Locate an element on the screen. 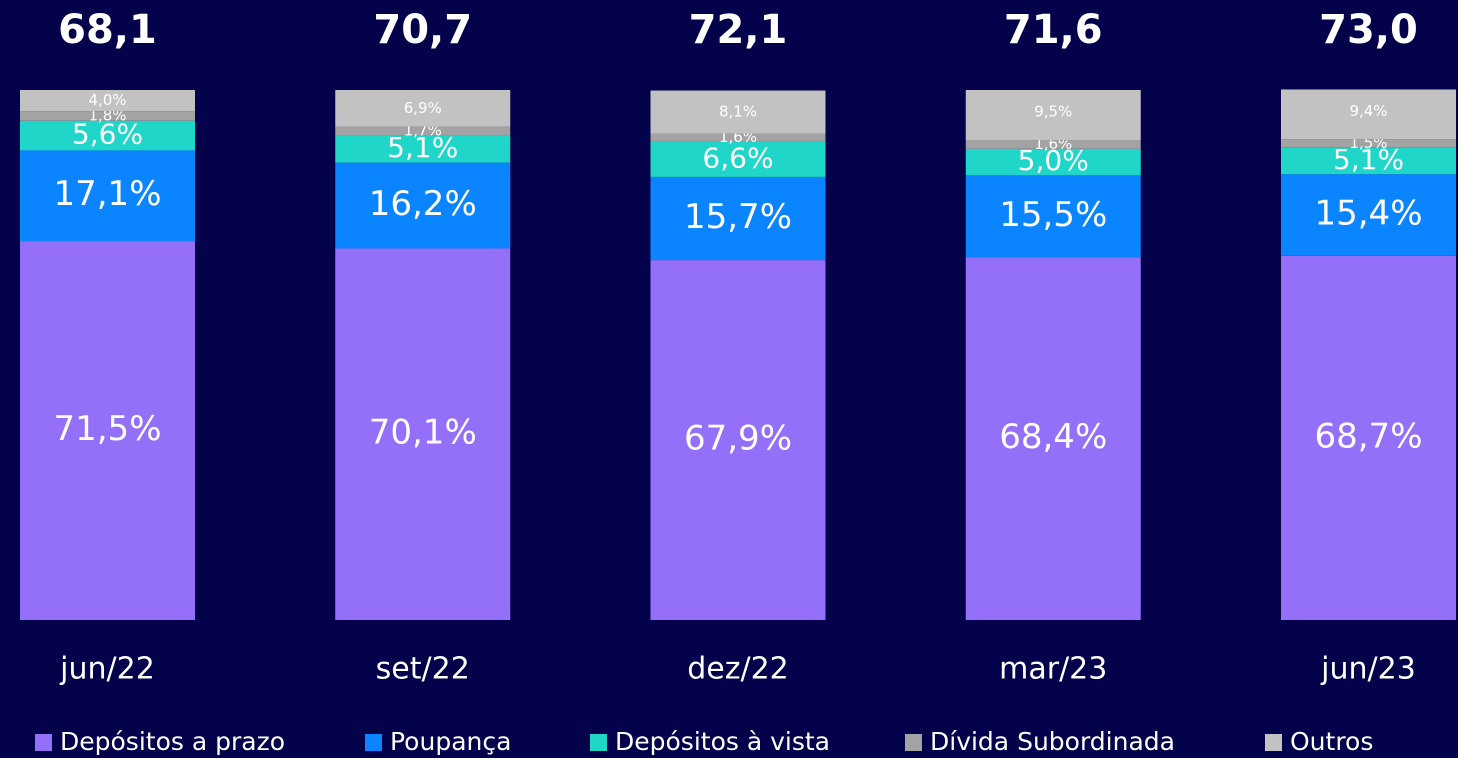 The height and width of the screenshot is (758, 1458). data-label: 15,7% is located at coordinates (738, 217).